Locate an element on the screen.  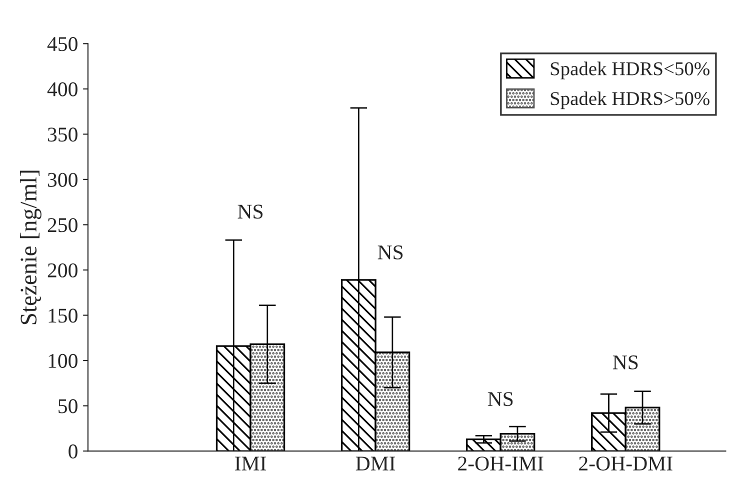
x-tick-label: 2-OH-DMI is located at coordinates (625, 463).